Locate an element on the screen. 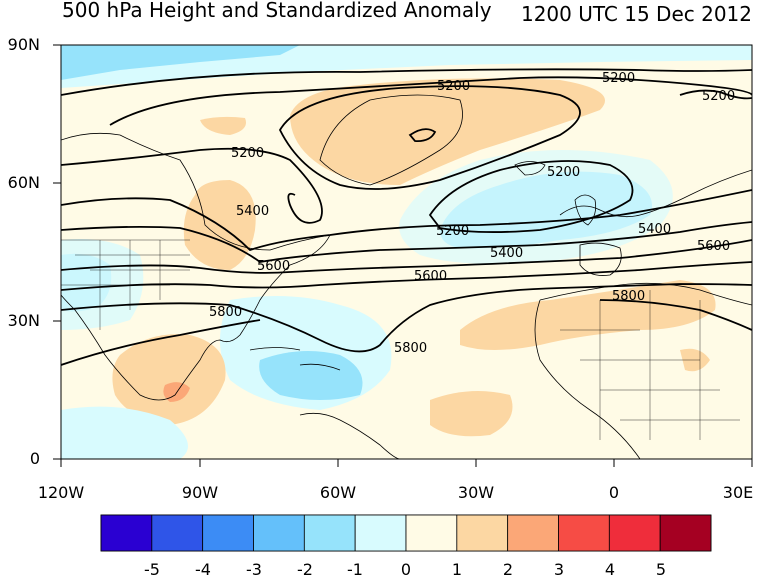  colorbar-label: 1 is located at coordinates (457, 569).